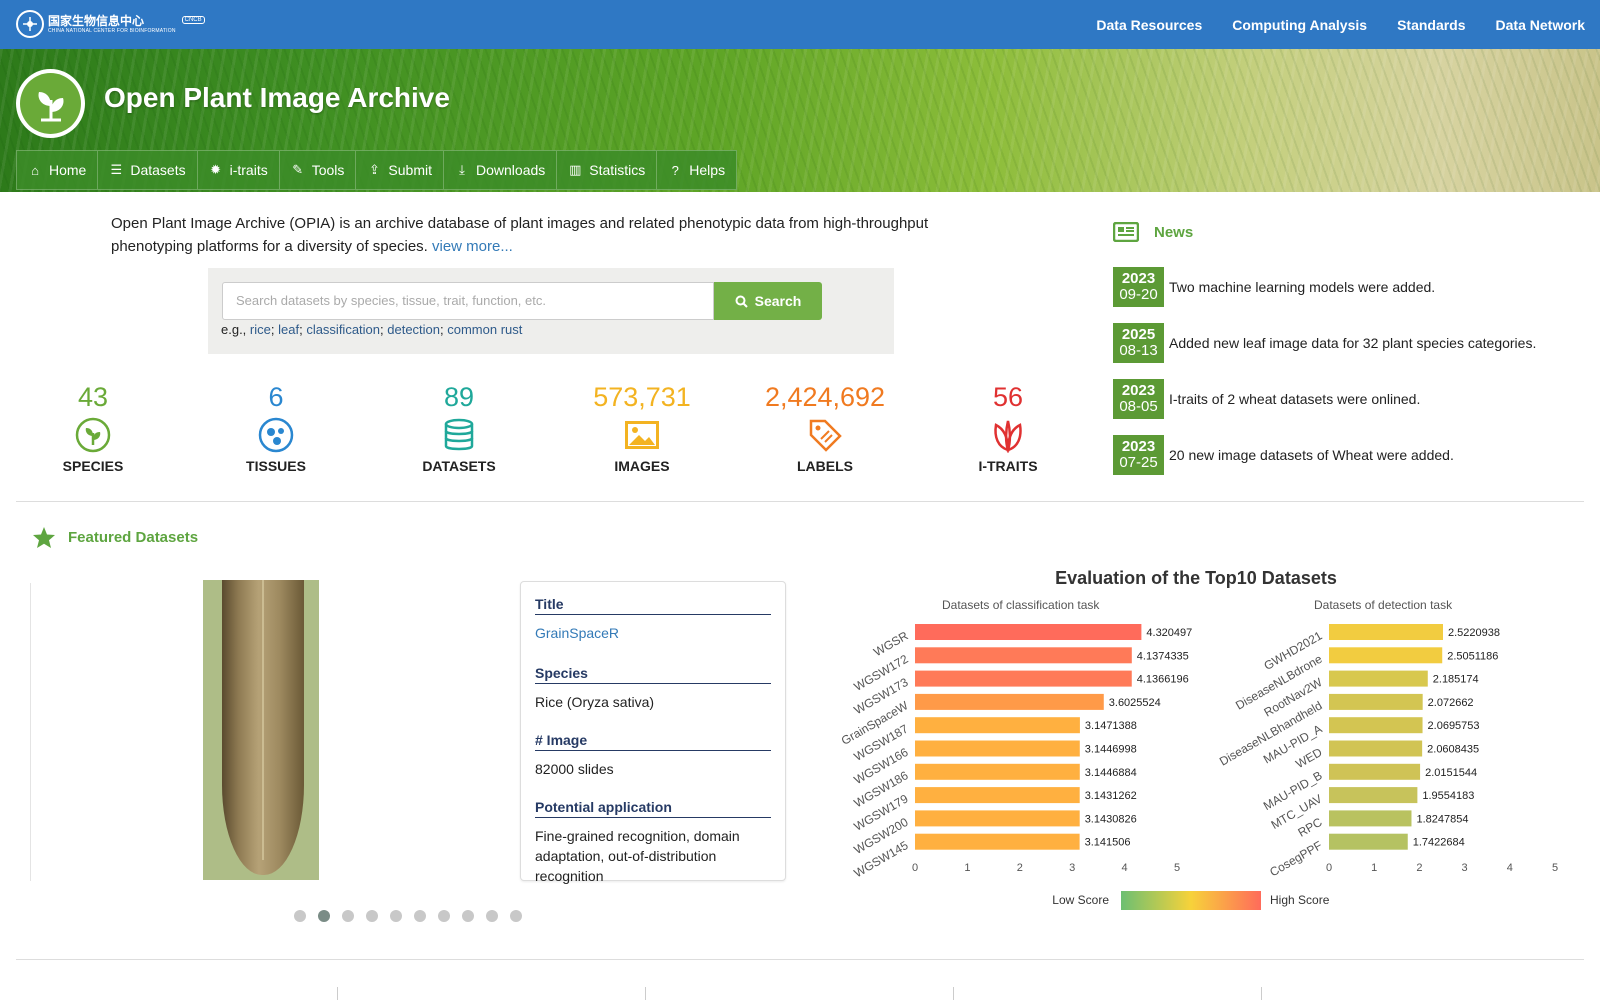  What do you see at coordinates (1279, 682) in the screenshot?
I see `detection-category-label: DiseaseNLBdrone` at bounding box center [1279, 682].